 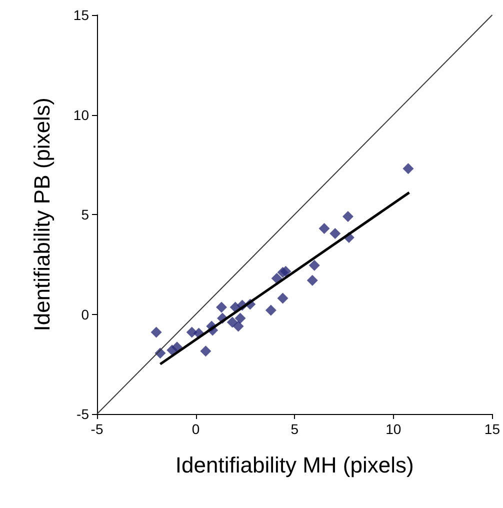 I want to click on y-tick-label: 5, so click(x=85, y=214).